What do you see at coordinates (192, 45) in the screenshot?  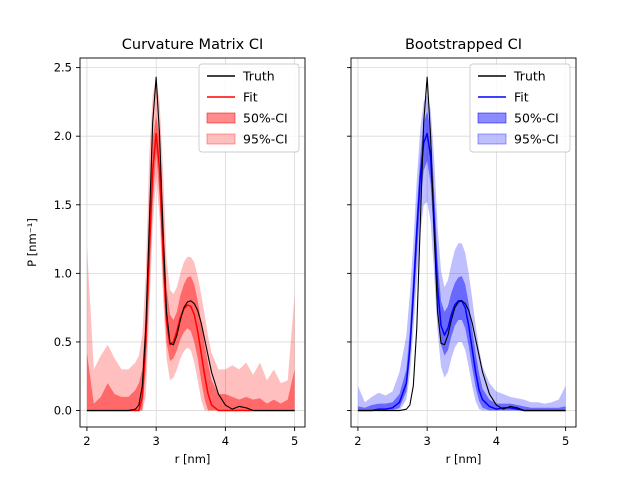 I see `chart-title: Curvature Matrix CI` at bounding box center [192, 45].